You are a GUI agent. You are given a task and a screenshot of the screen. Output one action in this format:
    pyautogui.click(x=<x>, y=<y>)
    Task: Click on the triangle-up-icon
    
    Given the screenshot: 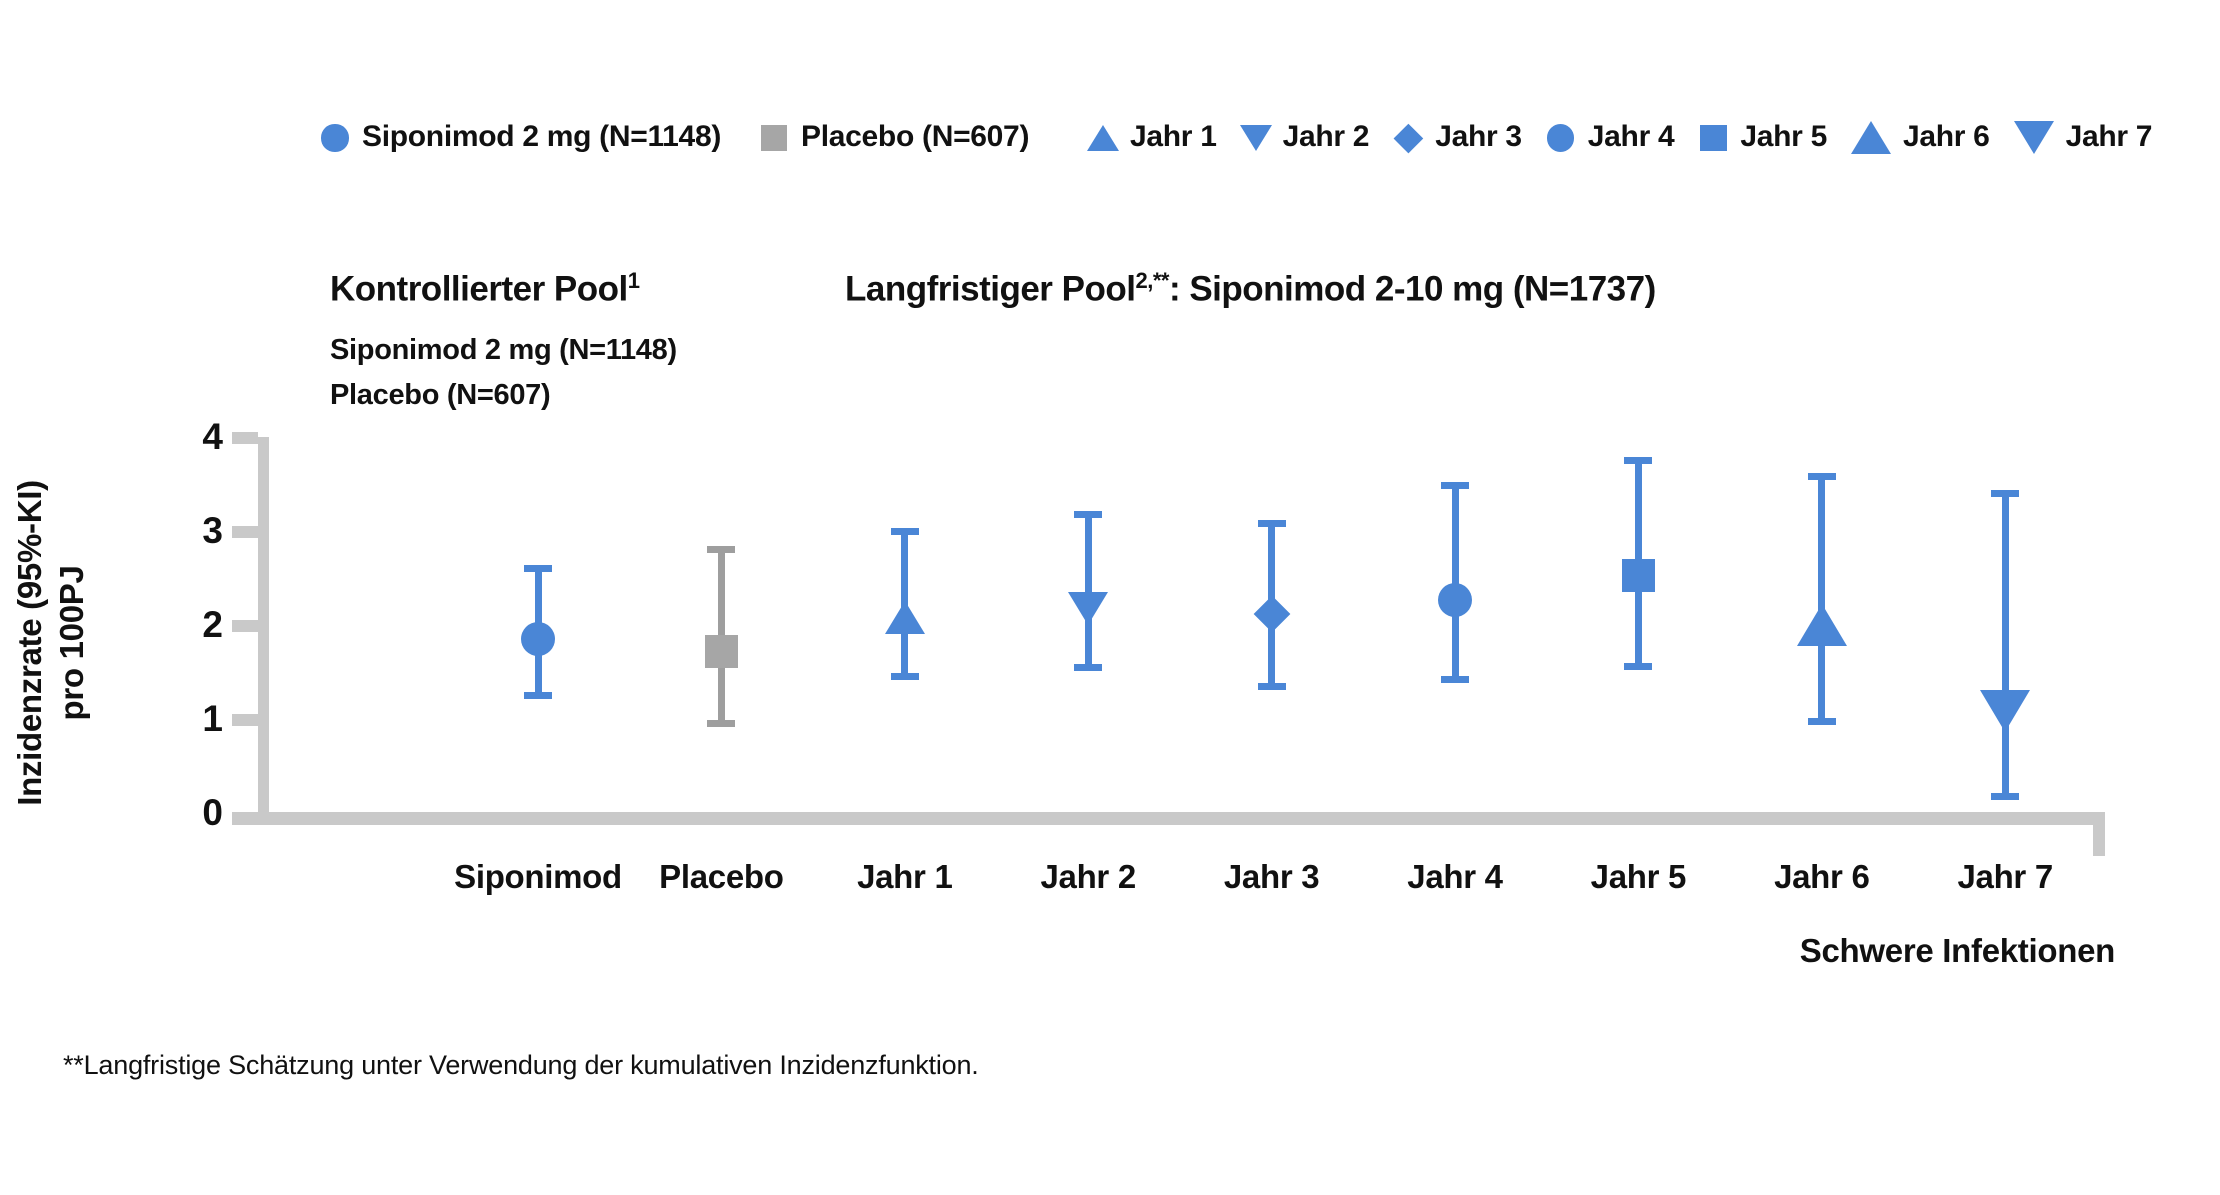 What is the action you would take?
    pyautogui.click(x=1103, y=137)
    